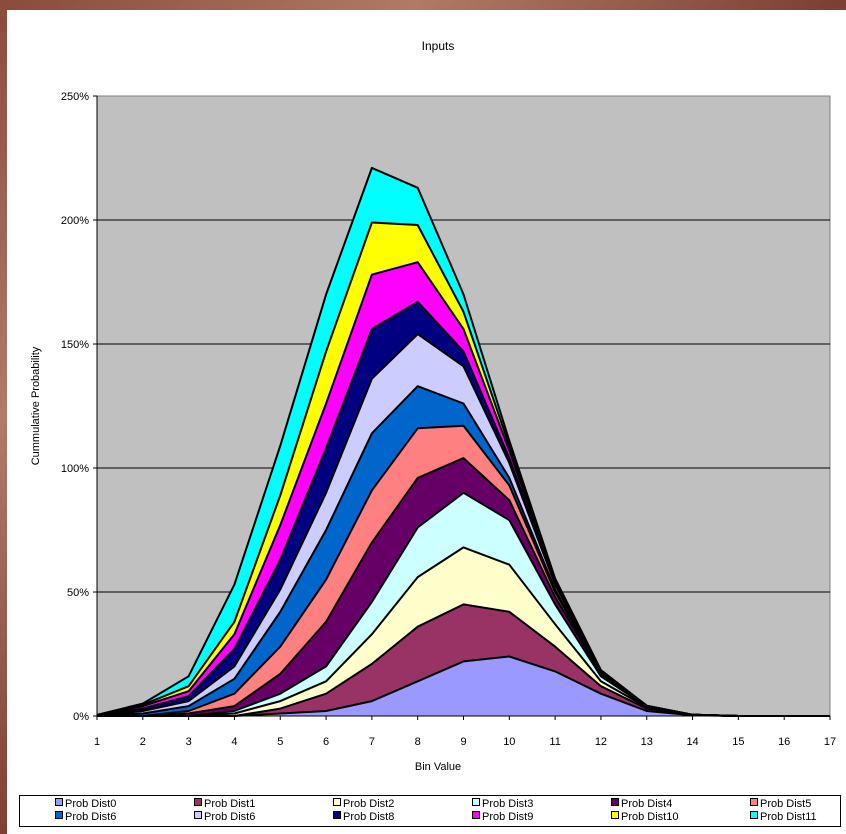  I want to click on x-tick-label: 9, so click(463, 742).